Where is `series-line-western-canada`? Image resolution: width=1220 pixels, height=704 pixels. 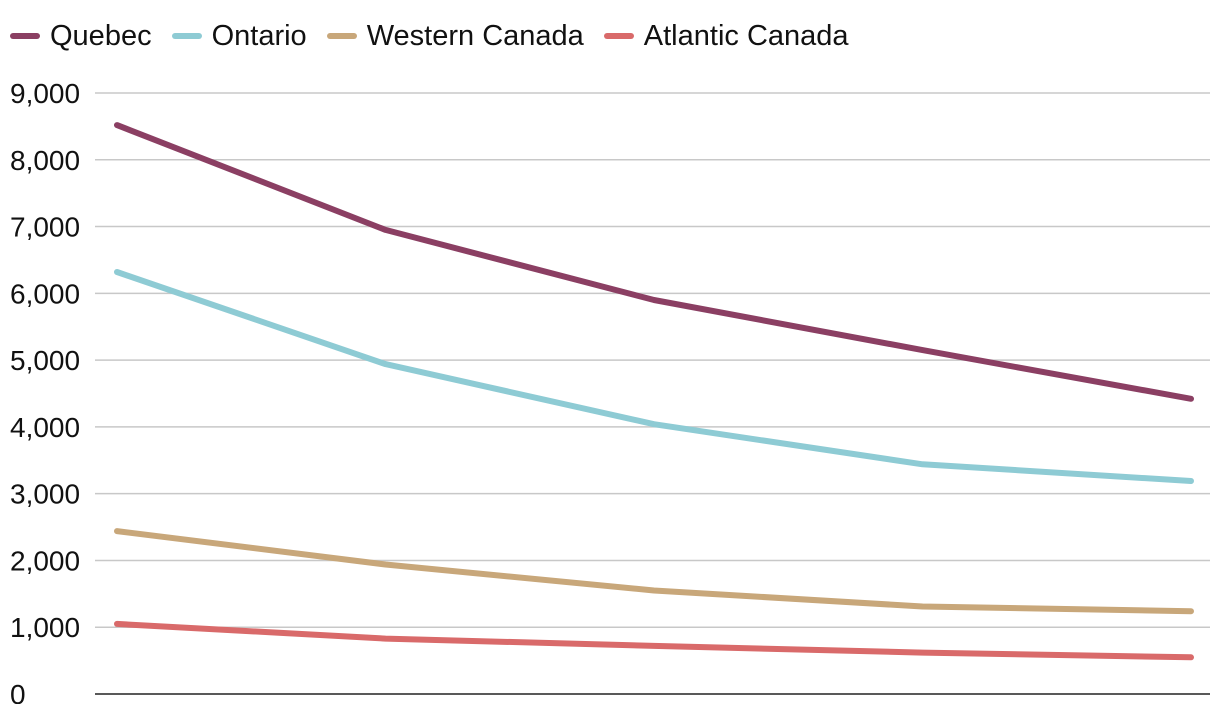
series-line-western-canada is located at coordinates (654, 571).